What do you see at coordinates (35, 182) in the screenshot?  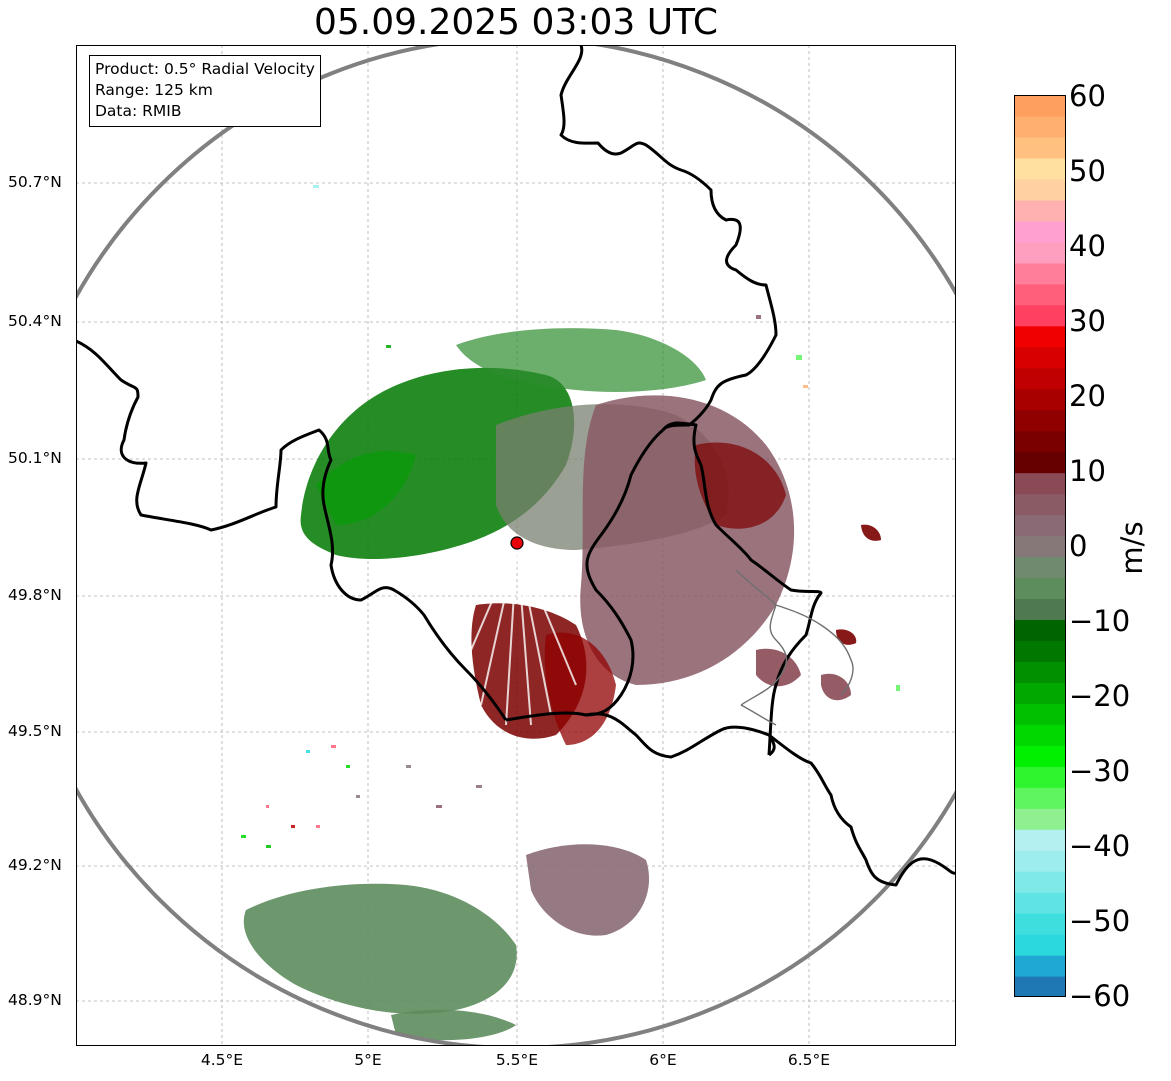 I see `lat-tick-label: 50.7°N` at bounding box center [35, 182].